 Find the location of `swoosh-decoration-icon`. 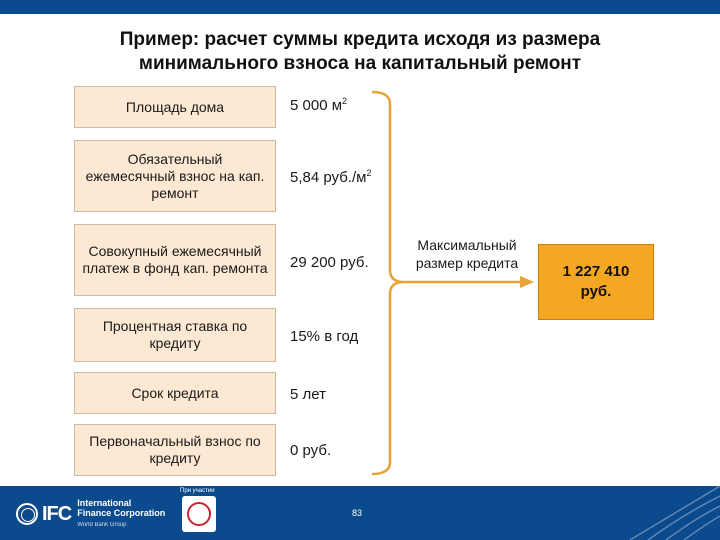

swoosh-decoration-icon is located at coordinates (674, 513).